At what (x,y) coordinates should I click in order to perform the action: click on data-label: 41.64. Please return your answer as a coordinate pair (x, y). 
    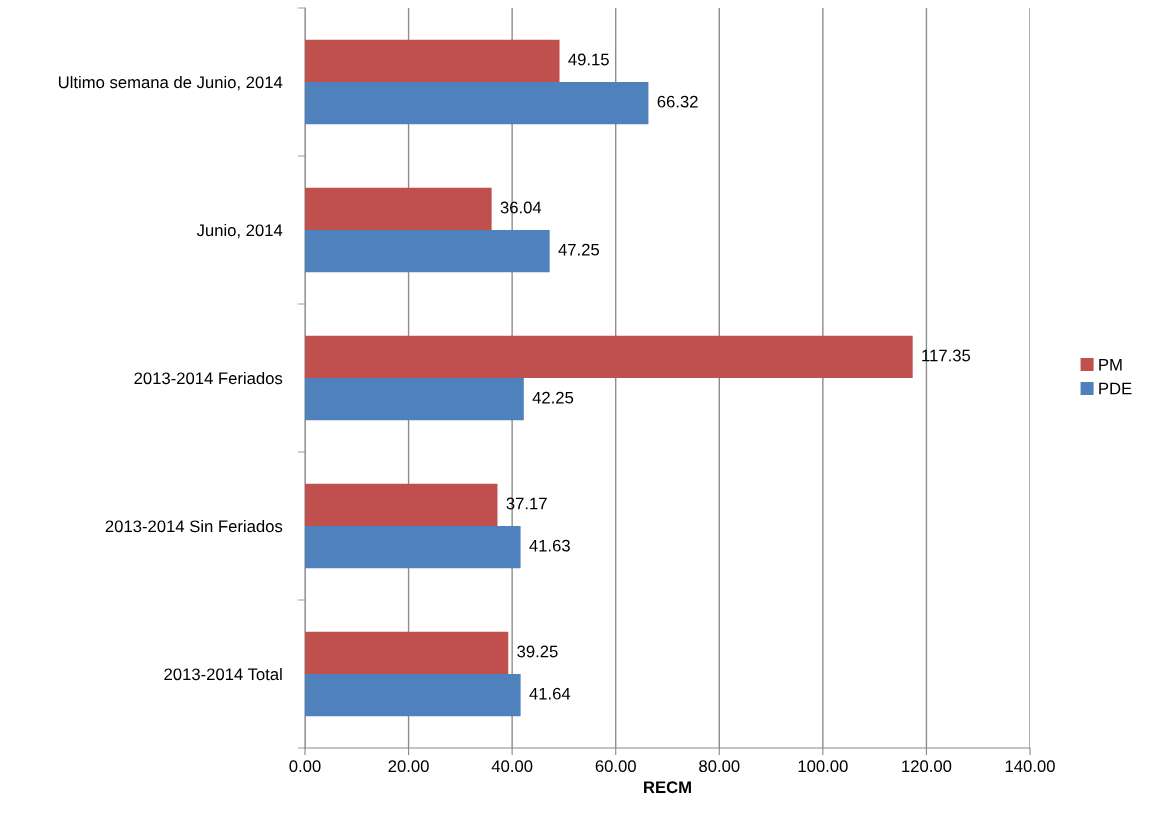
    Looking at the image, I should click on (550, 693).